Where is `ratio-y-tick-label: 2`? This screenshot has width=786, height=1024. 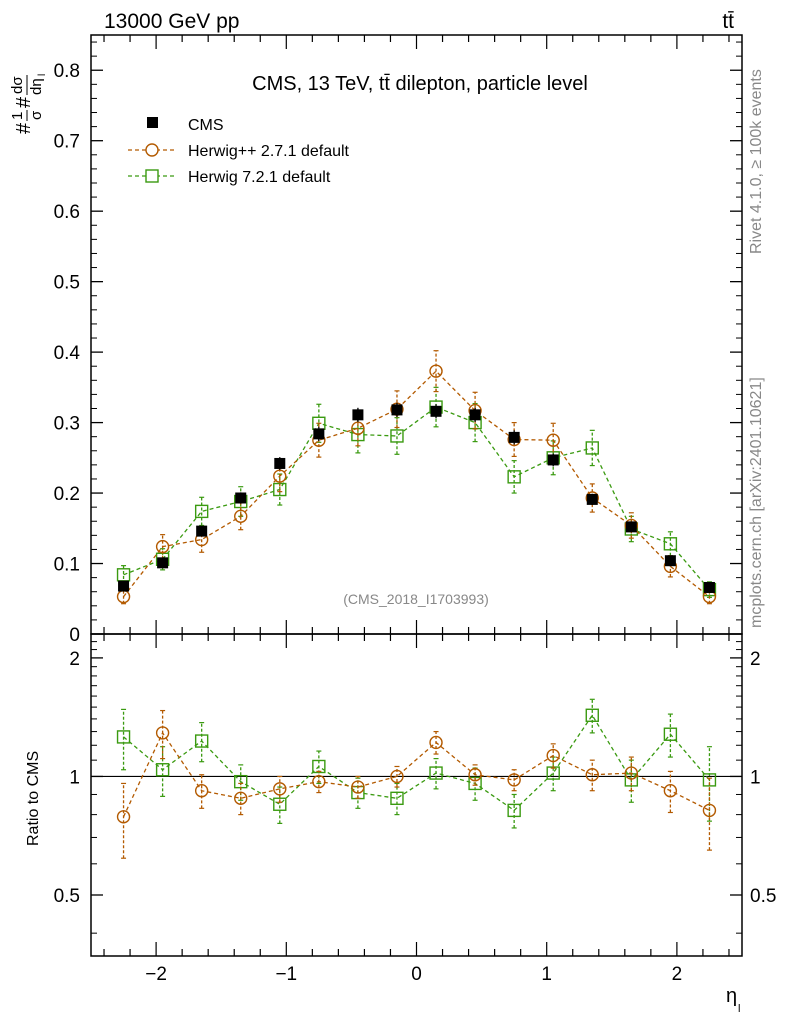
ratio-y-tick-label: 2 is located at coordinates (74, 659).